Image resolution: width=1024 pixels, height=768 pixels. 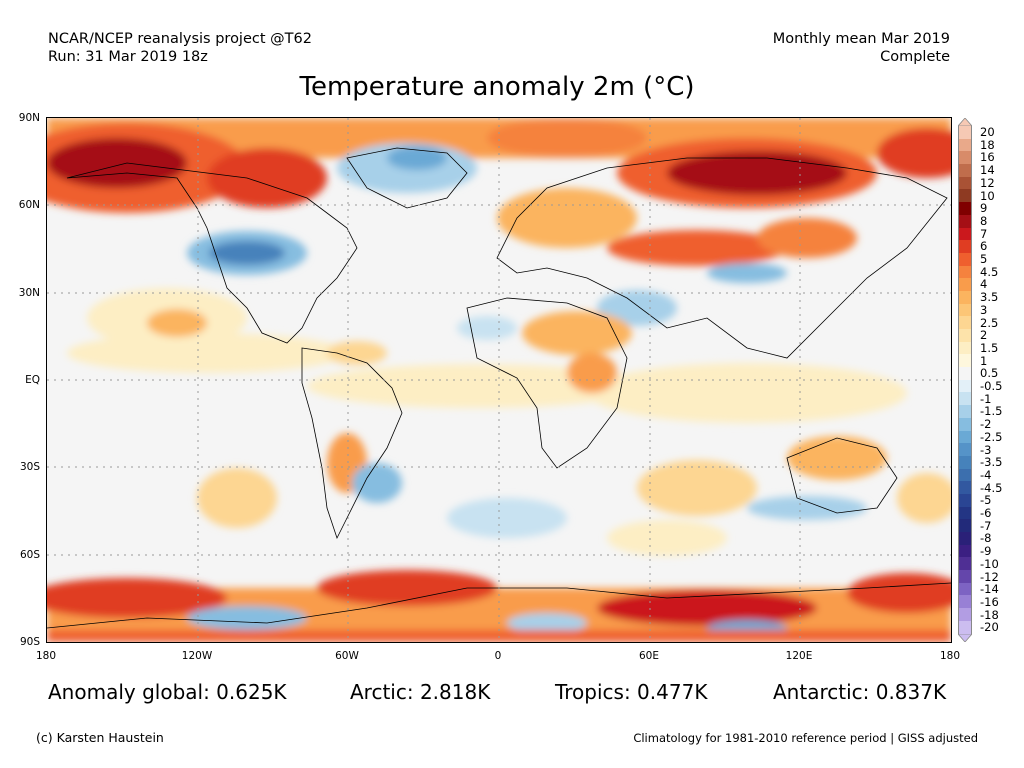 What do you see at coordinates (29, 555) in the screenshot?
I see `lat-label-60s: 60S` at bounding box center [29, 555].